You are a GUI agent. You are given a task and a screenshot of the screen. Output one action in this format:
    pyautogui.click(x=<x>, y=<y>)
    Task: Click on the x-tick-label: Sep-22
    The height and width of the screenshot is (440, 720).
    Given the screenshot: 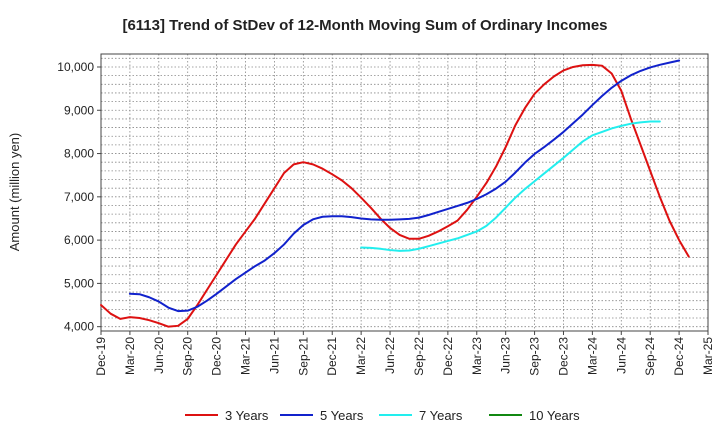 What is the action you would take?
    pyautogui.click(x=419, y=356)
    